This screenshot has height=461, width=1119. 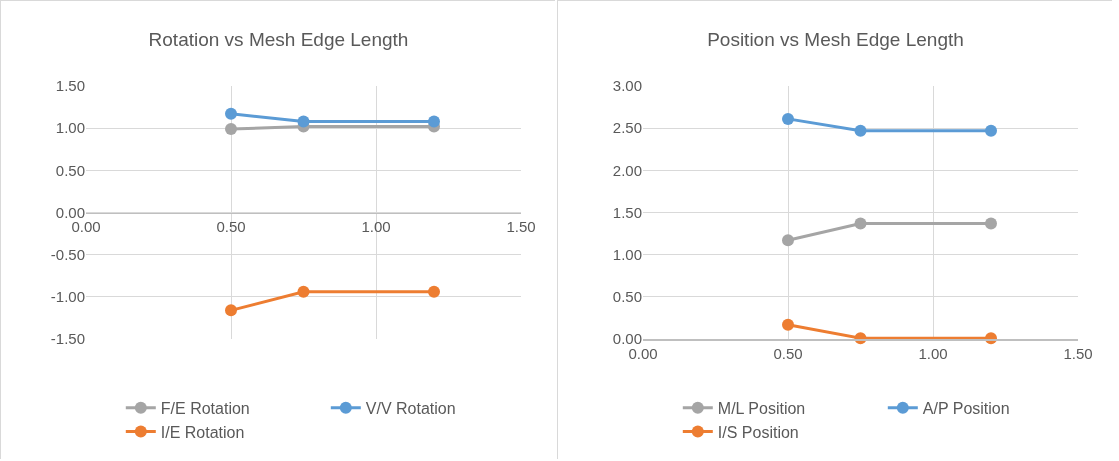 I want to click on legend-label: I/E Rotation, so click(x=202, y=432).